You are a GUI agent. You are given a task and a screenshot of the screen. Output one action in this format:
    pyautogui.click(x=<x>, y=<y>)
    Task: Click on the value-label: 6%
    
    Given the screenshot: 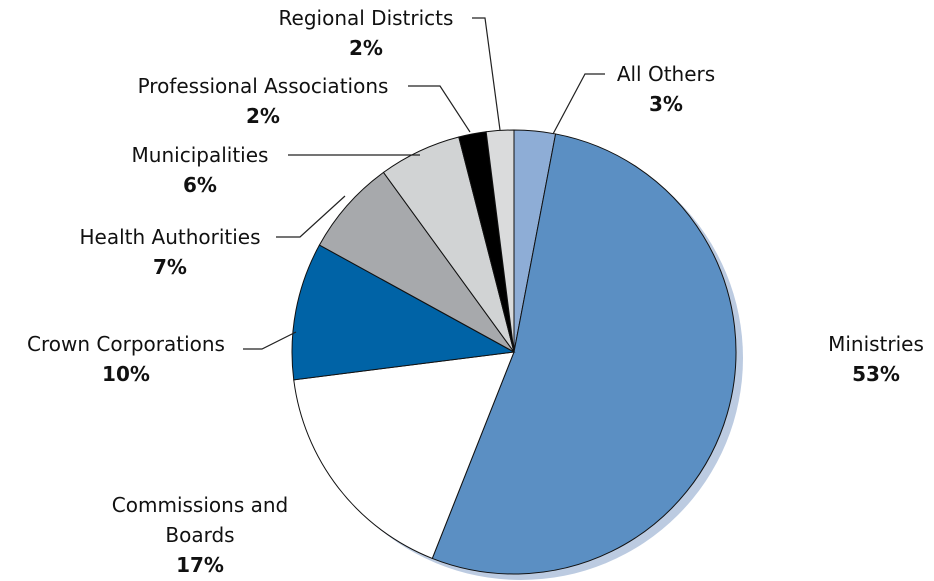 What is the action you would take?
    pyautogui.click(x=200, y=185)
    